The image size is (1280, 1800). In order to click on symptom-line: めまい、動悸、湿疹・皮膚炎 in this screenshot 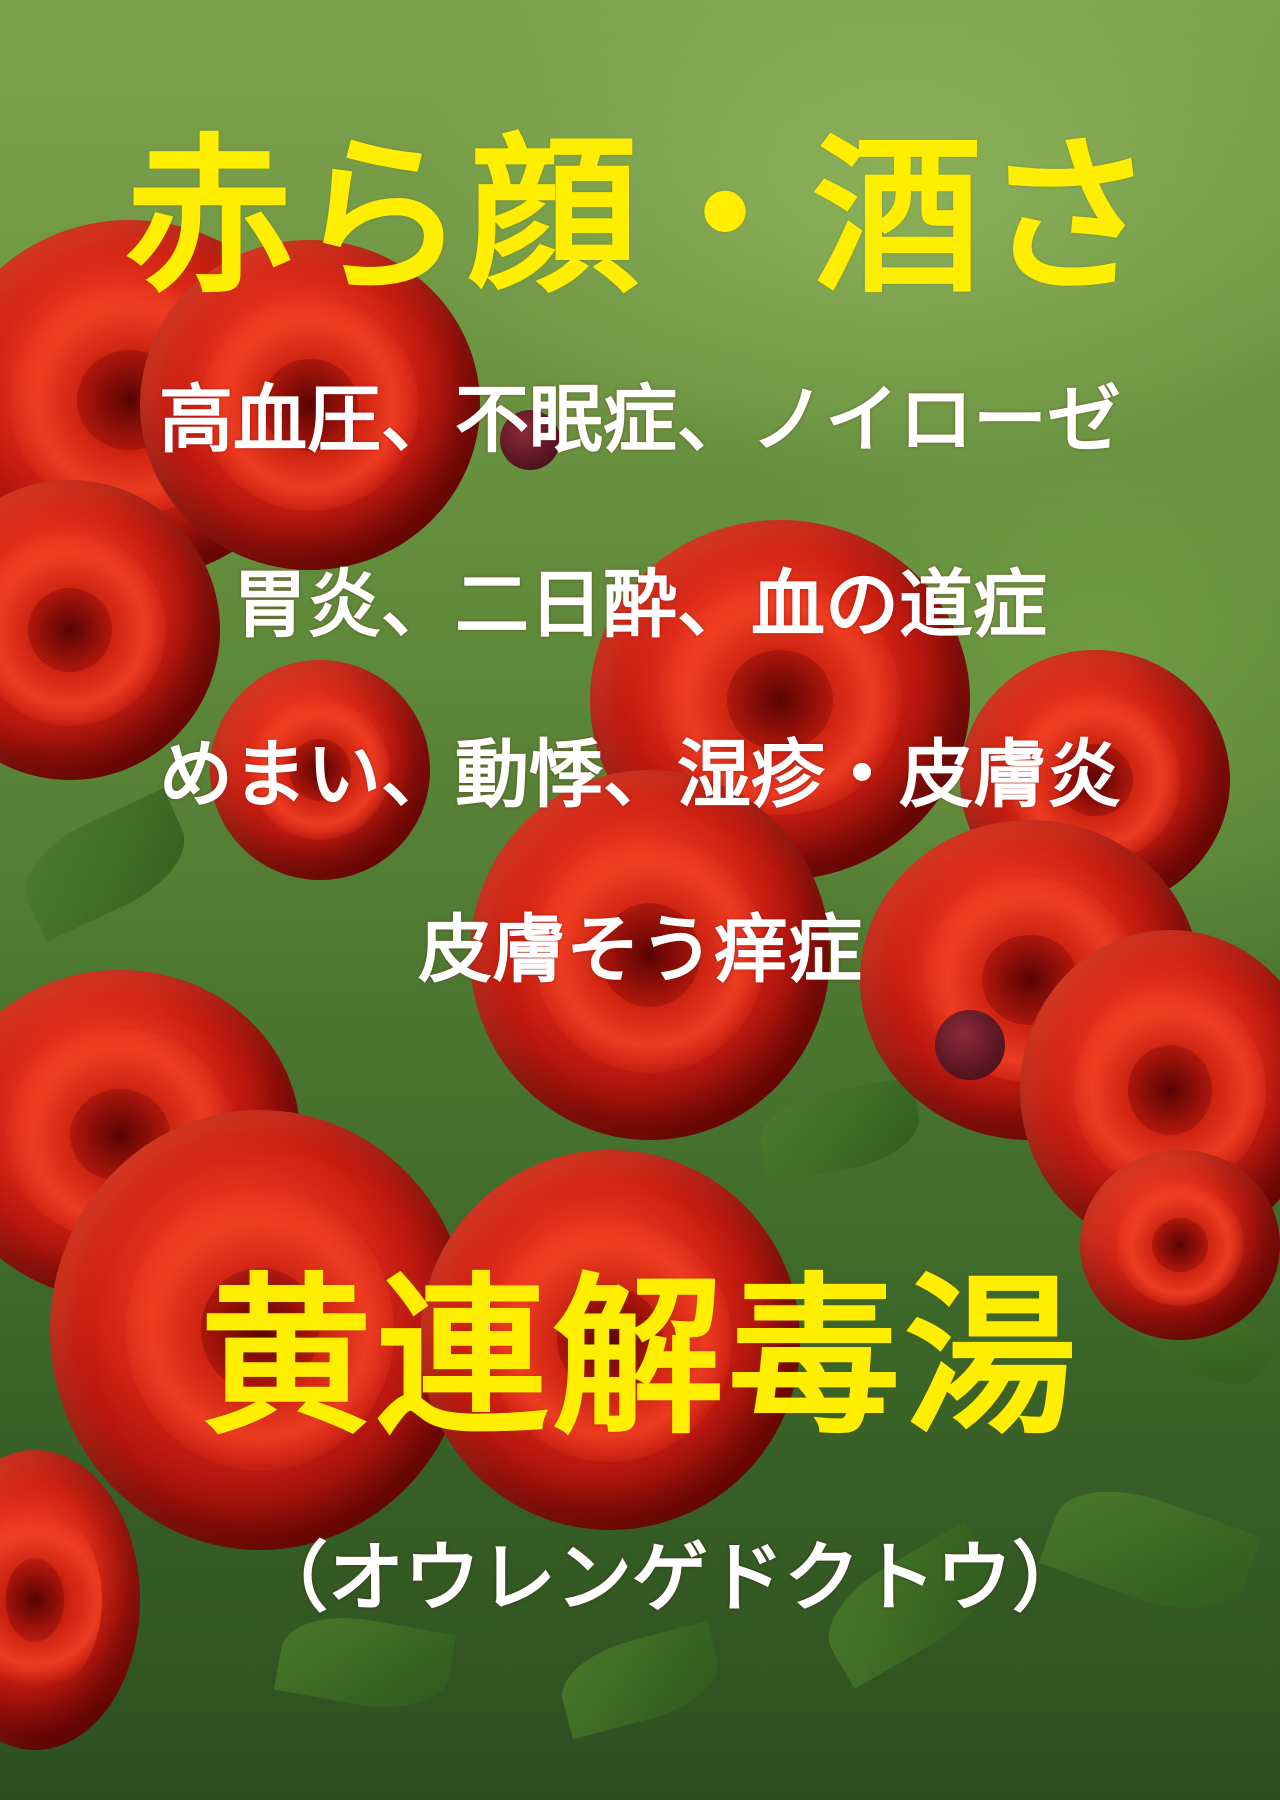, I will do `click(640, 775)`.